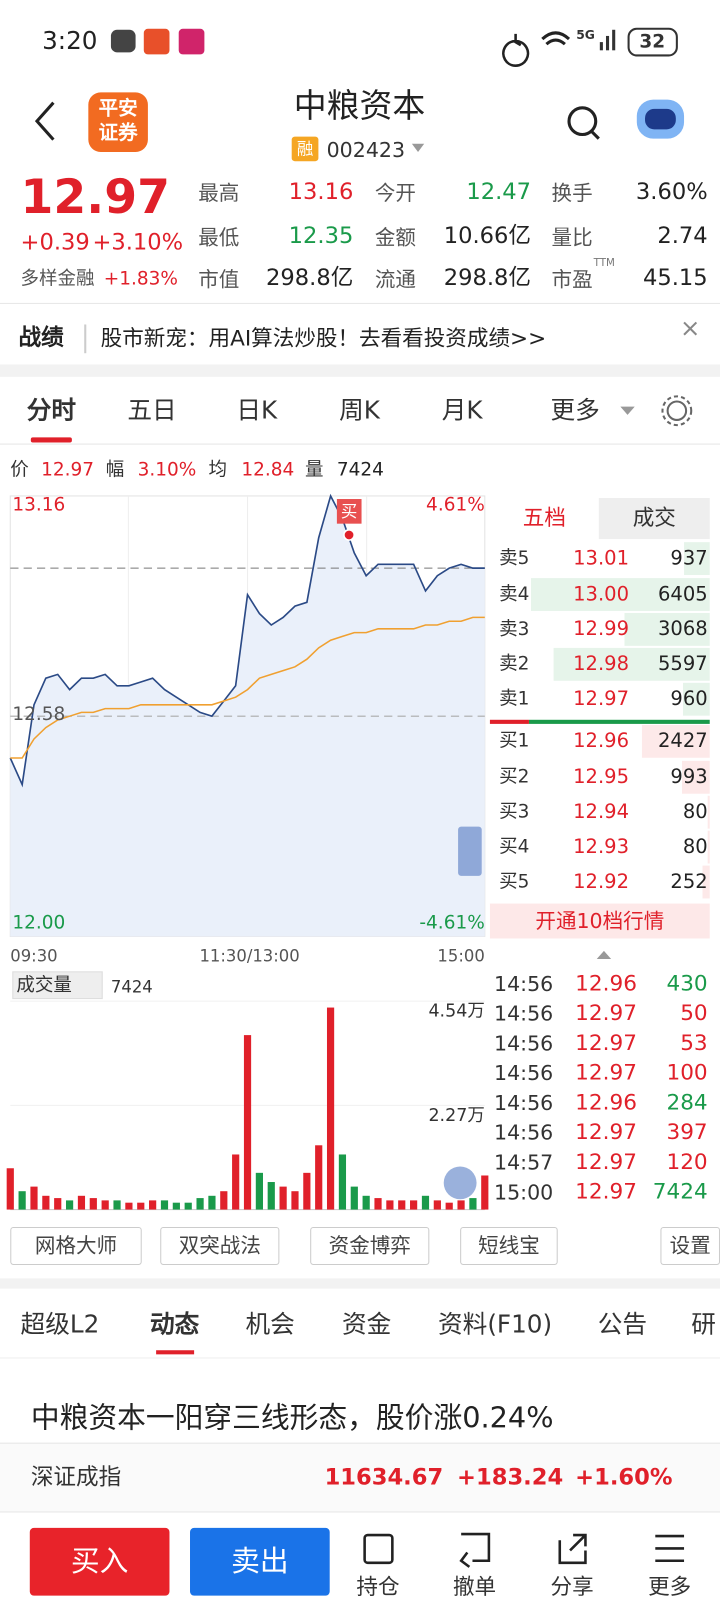  I want to click on settings-gear, so click(677, 411).